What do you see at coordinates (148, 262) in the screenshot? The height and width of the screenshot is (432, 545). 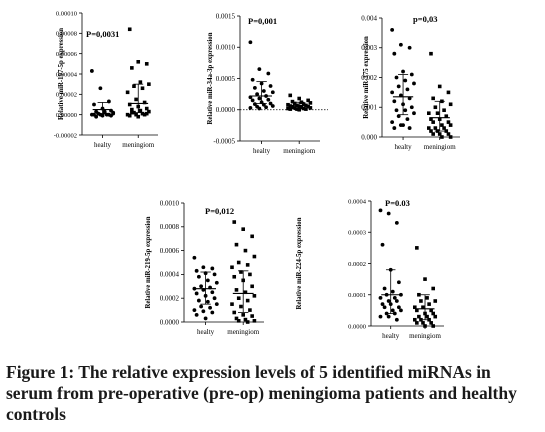 I see `y-axis-label: Relative miR-219-5p expression` at bounding box center [148, 262].